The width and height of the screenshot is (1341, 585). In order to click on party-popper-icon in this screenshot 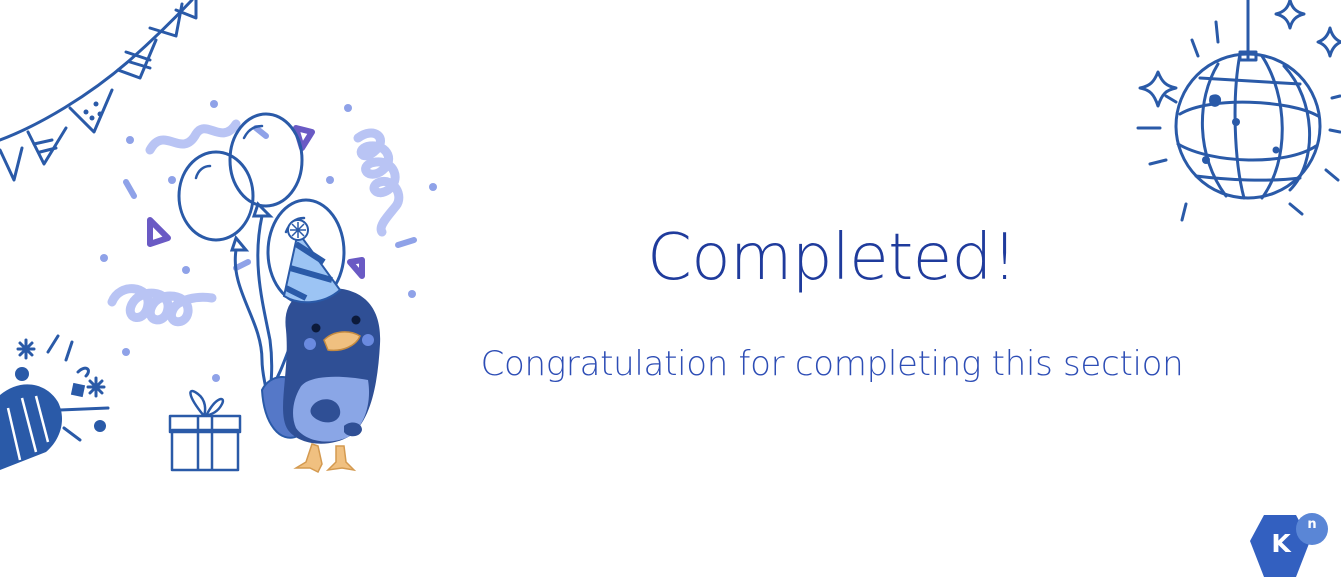, I will do `click(55, 402)`.